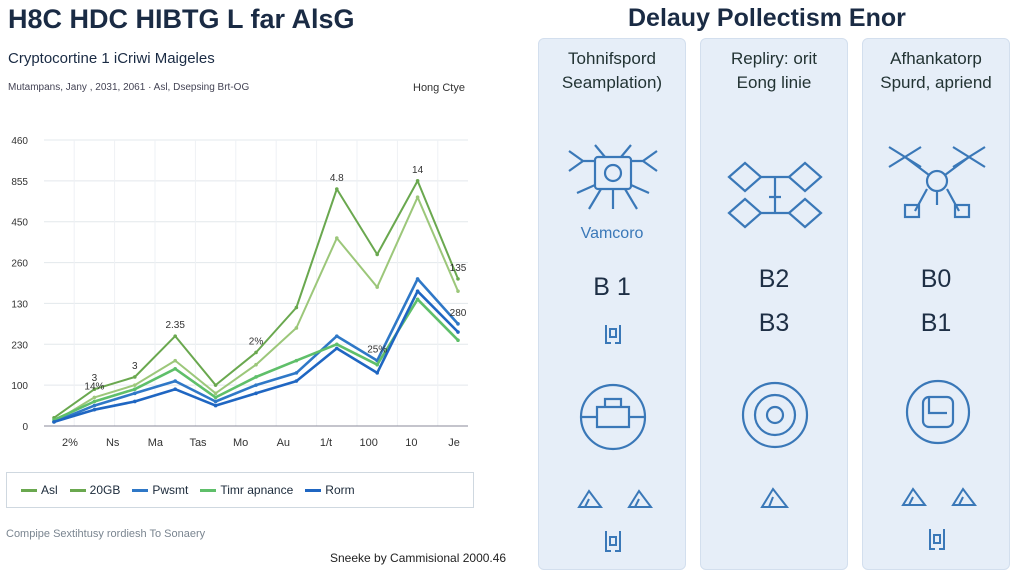  Describe the element at coordinates (439, 88) in the screenshot. I see `chart-meta-right: Hong Ctye` at that location.